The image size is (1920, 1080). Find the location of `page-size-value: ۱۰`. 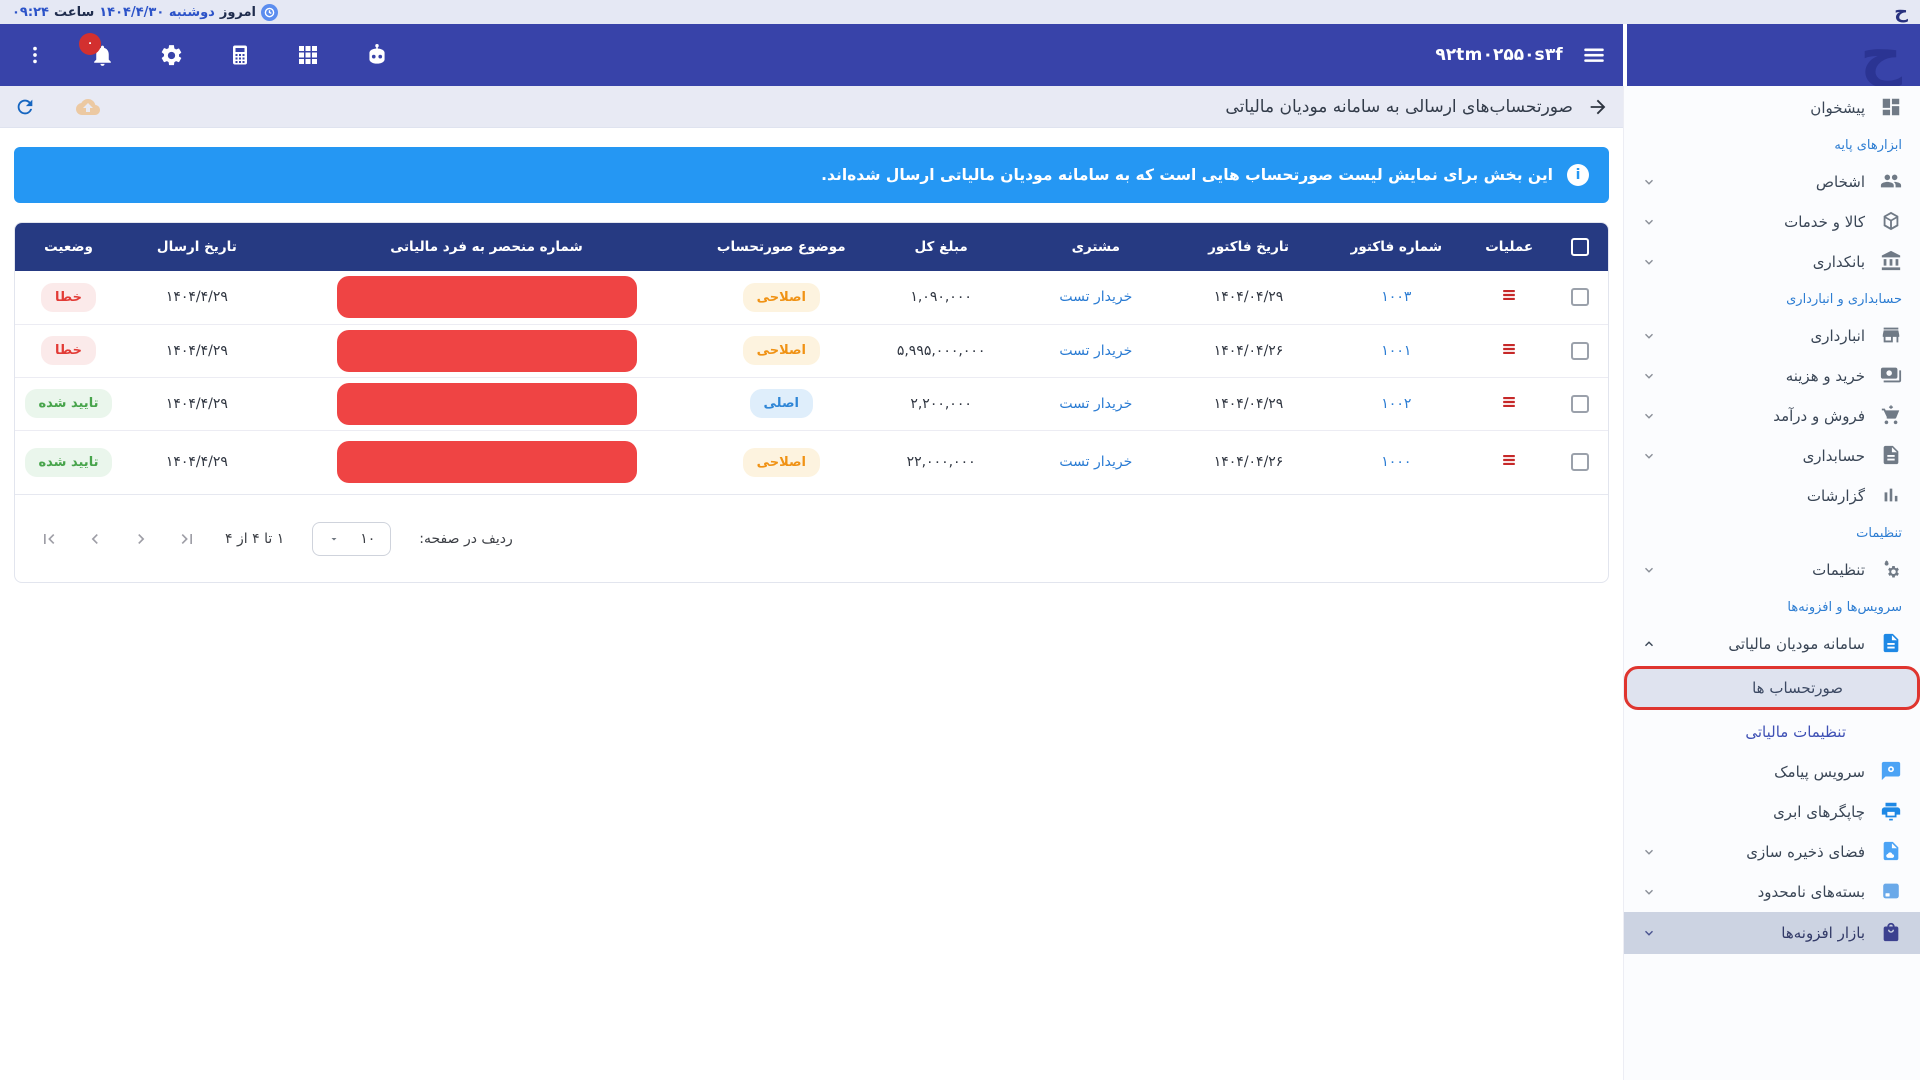

page-size-value: ۱۰ is located at coordinates (368, 538).